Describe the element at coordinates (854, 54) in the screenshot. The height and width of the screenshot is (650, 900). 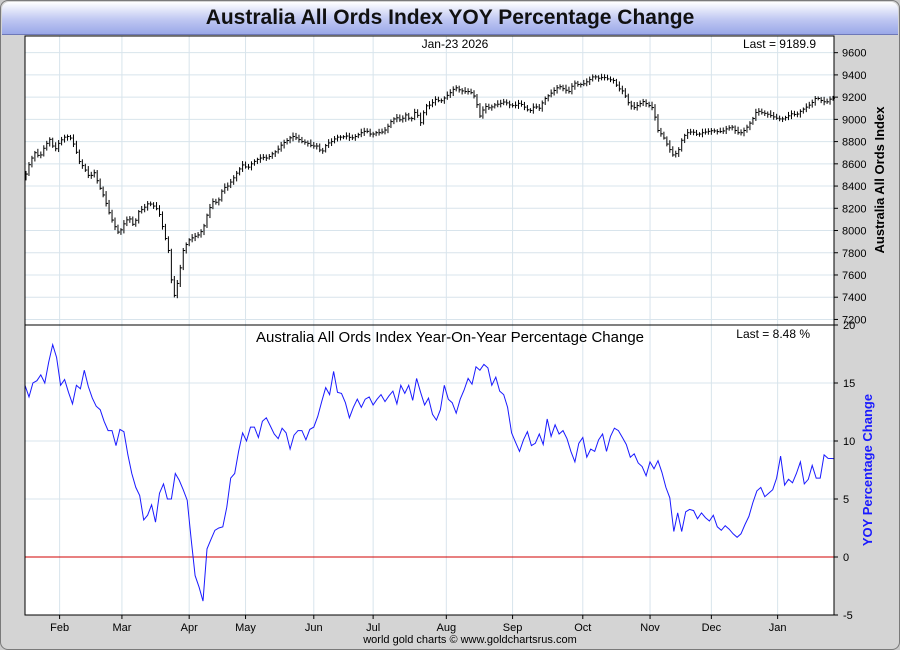
I see `price-y-tick-label: 9600` at that location.